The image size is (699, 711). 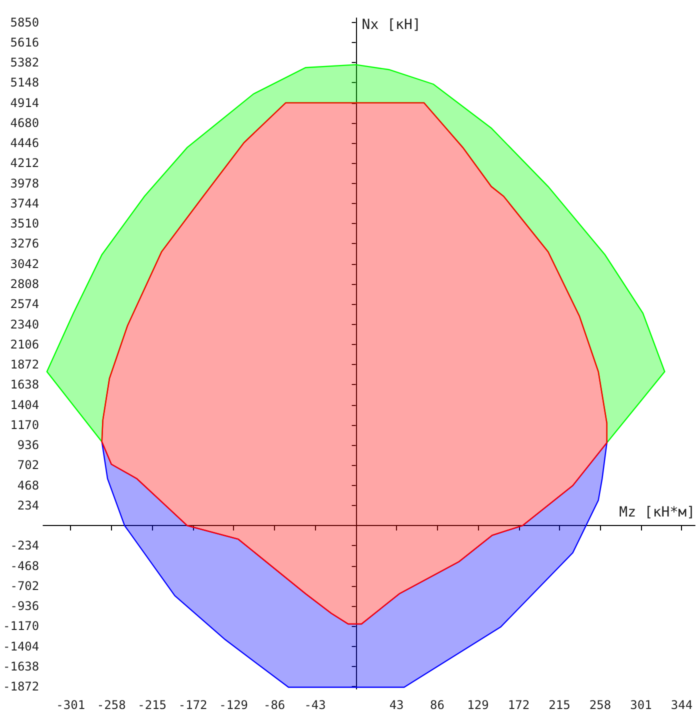 What do you see at coordinates (28, 485) in the screenshot?
I see `y-tick-label: 468` at bounding box center [28, 485].